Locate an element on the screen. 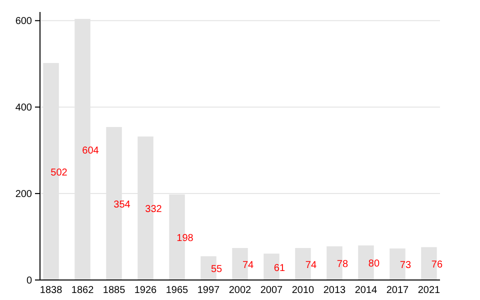  x-tick-label: 1885 is located at coordinates (114, 290).